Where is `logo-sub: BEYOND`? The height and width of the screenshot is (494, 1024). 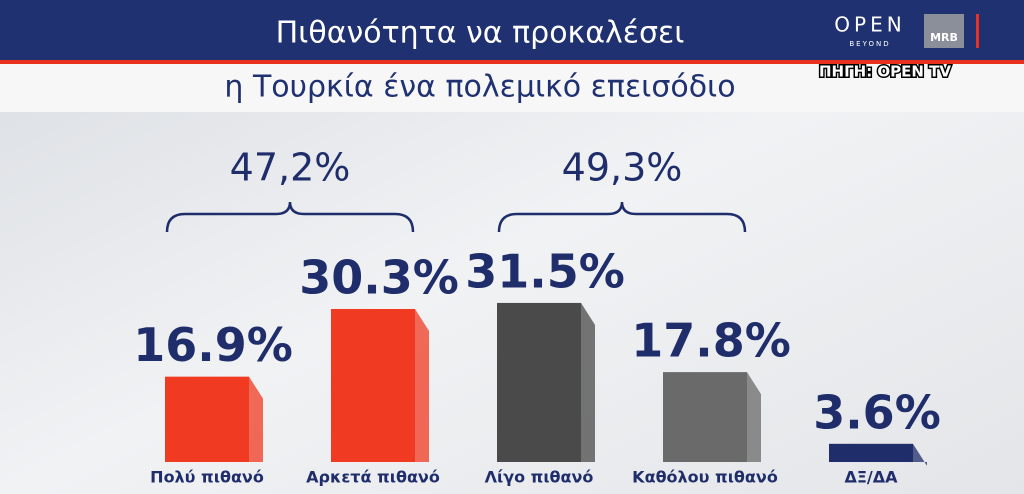
logo-sub: BEYOND is located at coordinates (869, 44).